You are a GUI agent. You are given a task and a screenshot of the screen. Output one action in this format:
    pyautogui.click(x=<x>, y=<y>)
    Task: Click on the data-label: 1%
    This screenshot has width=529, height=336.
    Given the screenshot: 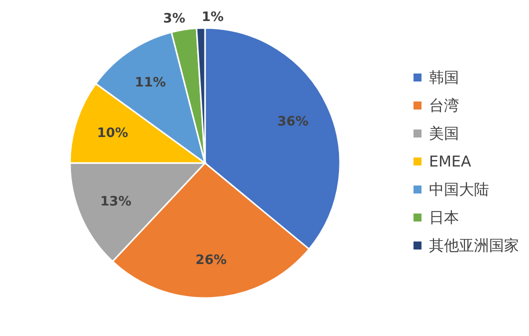 What is the action you would take?
    pyautogui.click(x=213, y=18)
    